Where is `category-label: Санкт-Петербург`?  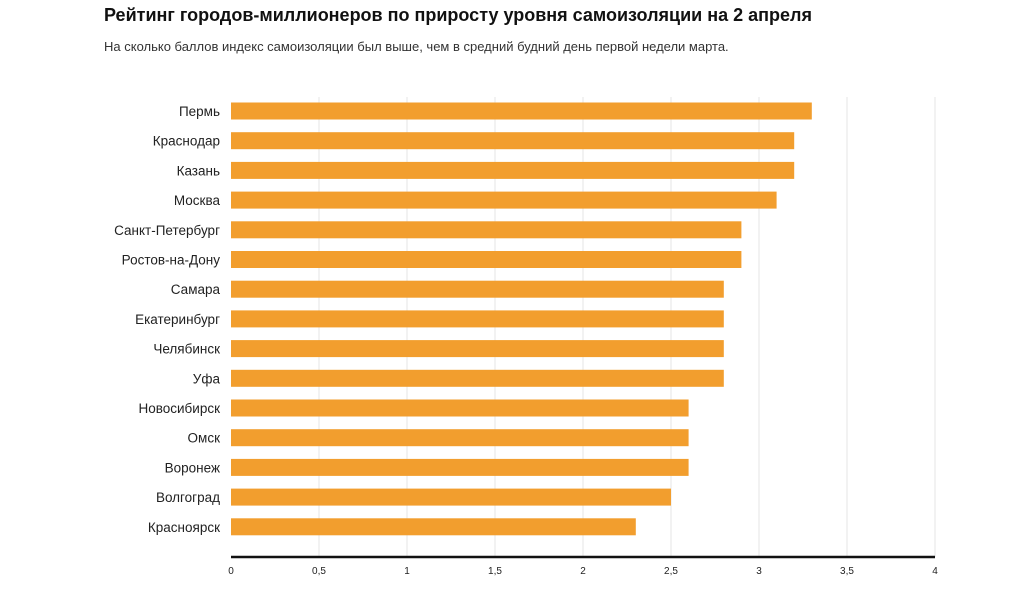 category-label: Санкт-Петербург is located at coordinates (167, 230).